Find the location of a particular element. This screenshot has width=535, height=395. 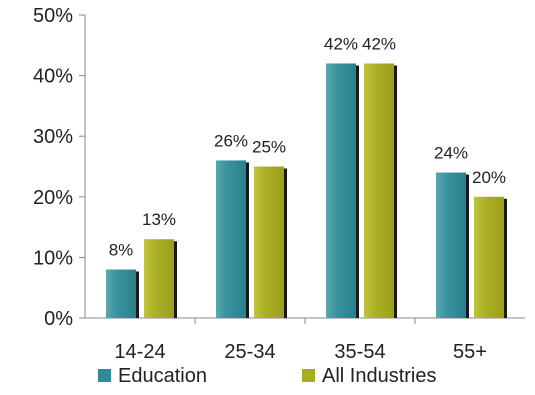

data-label: 8% is located at coordinates (121, 250).